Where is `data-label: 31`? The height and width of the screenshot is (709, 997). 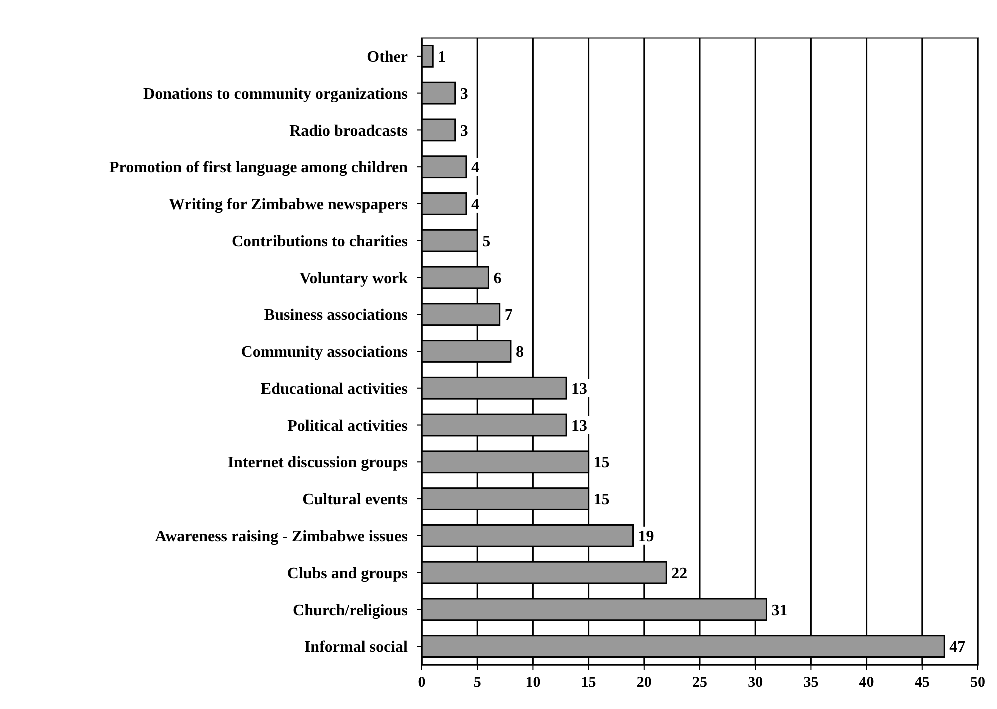
data-label: 31 is located at coordinates (780, 611).